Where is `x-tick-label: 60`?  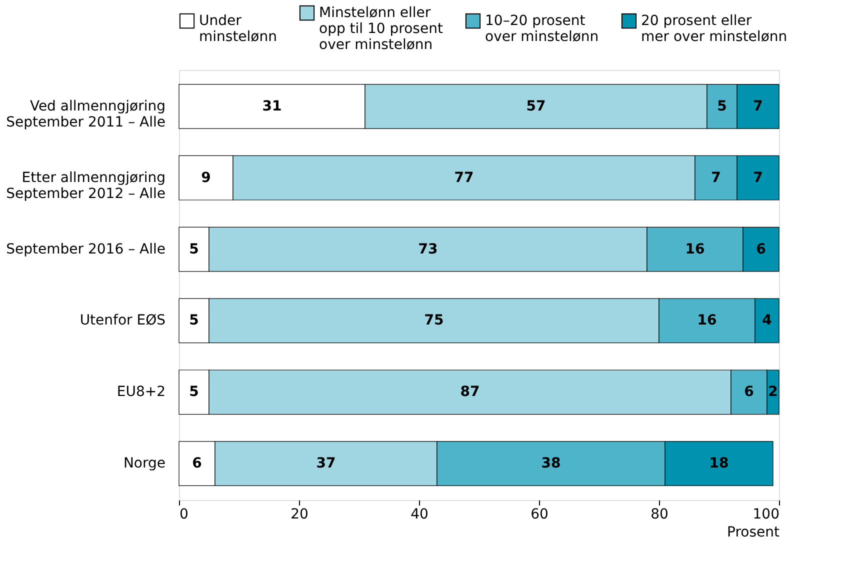
x-tick-label: 60 is located at coordinates (539, 514).